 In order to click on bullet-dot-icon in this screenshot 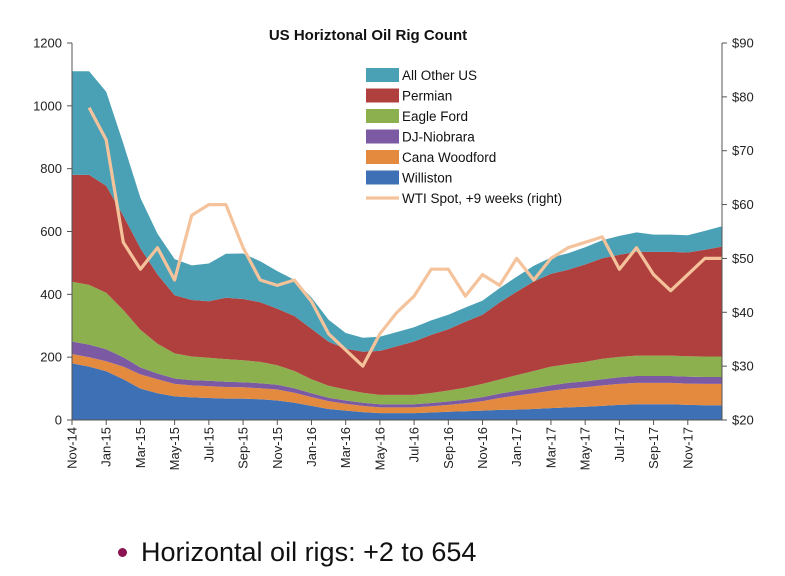, I will do `click(122, 552)`.